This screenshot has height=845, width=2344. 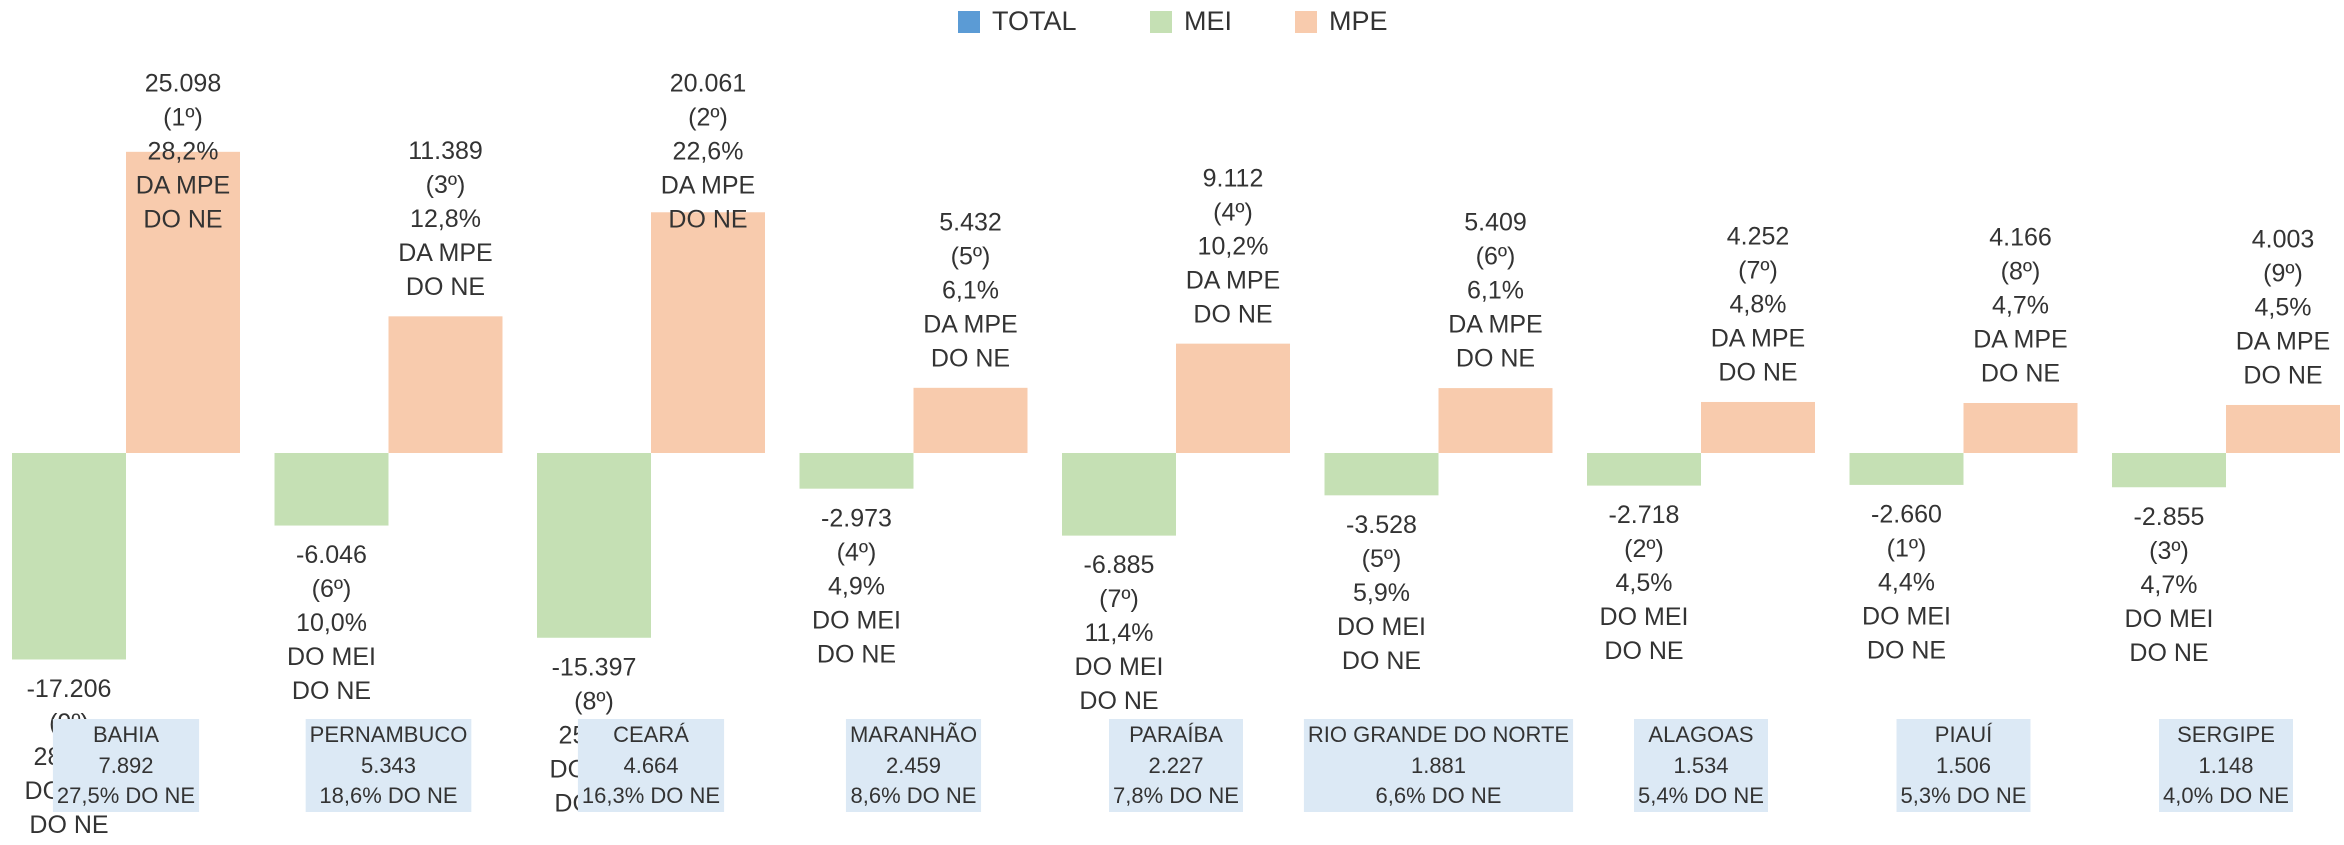 I want to click on data-label: (1º), so click(x=183, y=118).